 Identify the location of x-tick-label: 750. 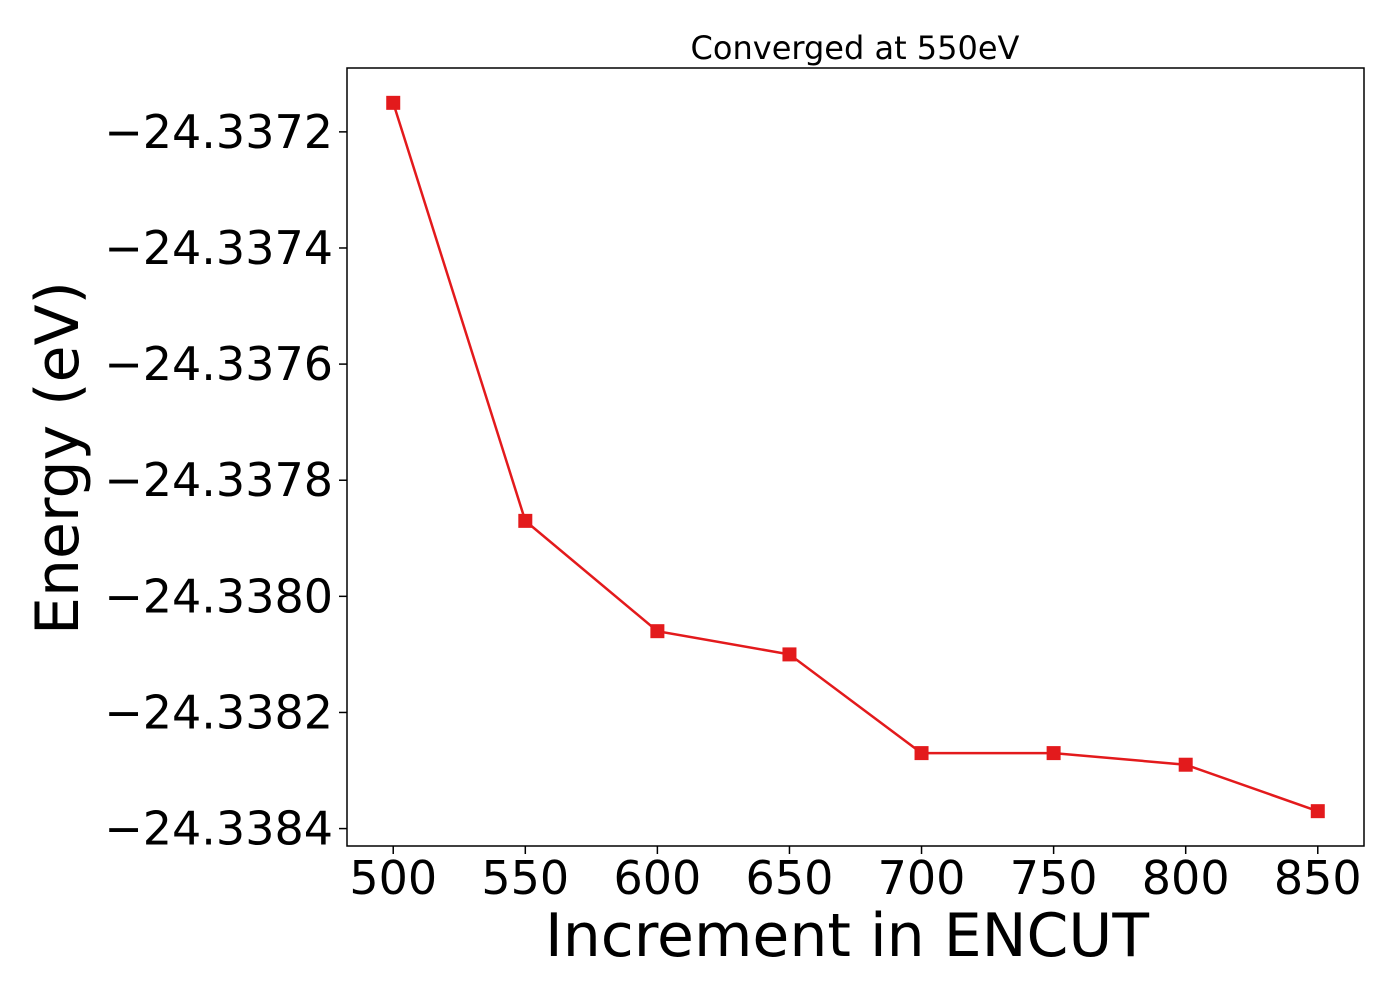
(1054, 878).